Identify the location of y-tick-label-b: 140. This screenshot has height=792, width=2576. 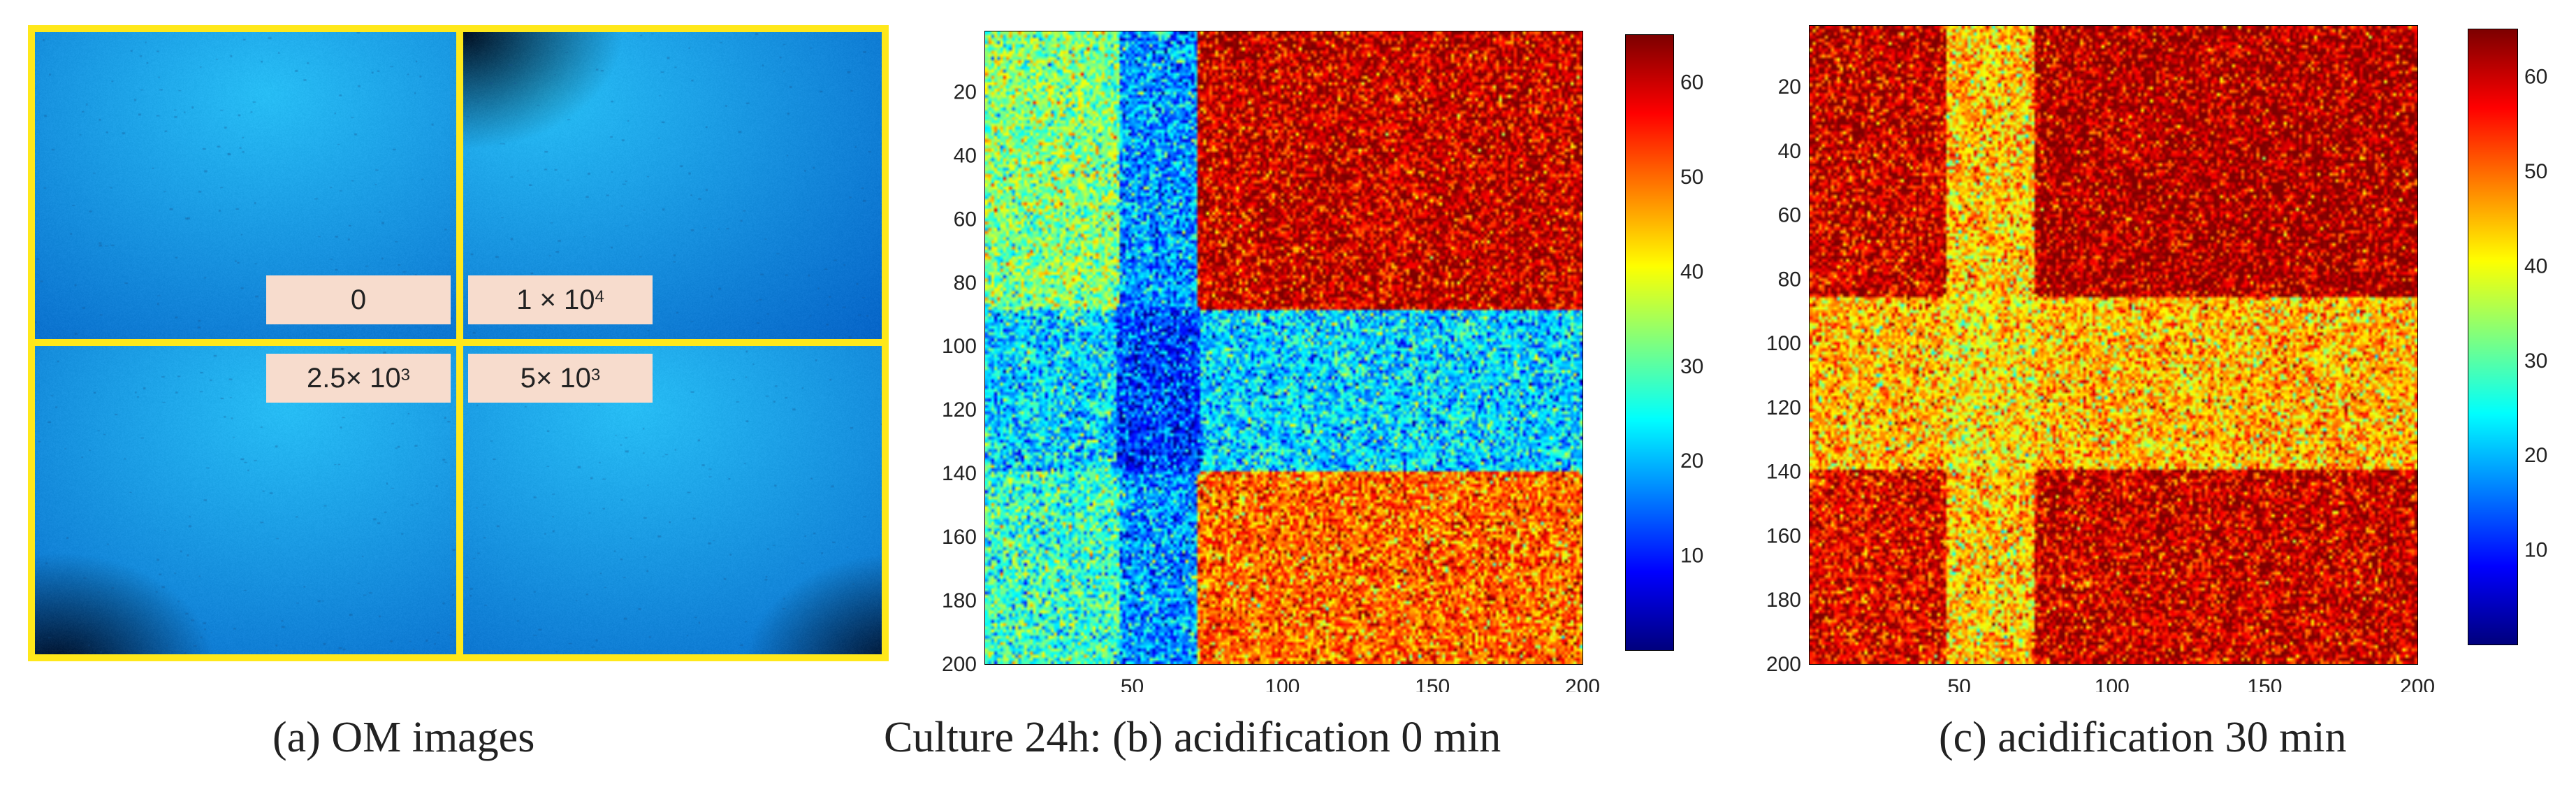
(959, 473).